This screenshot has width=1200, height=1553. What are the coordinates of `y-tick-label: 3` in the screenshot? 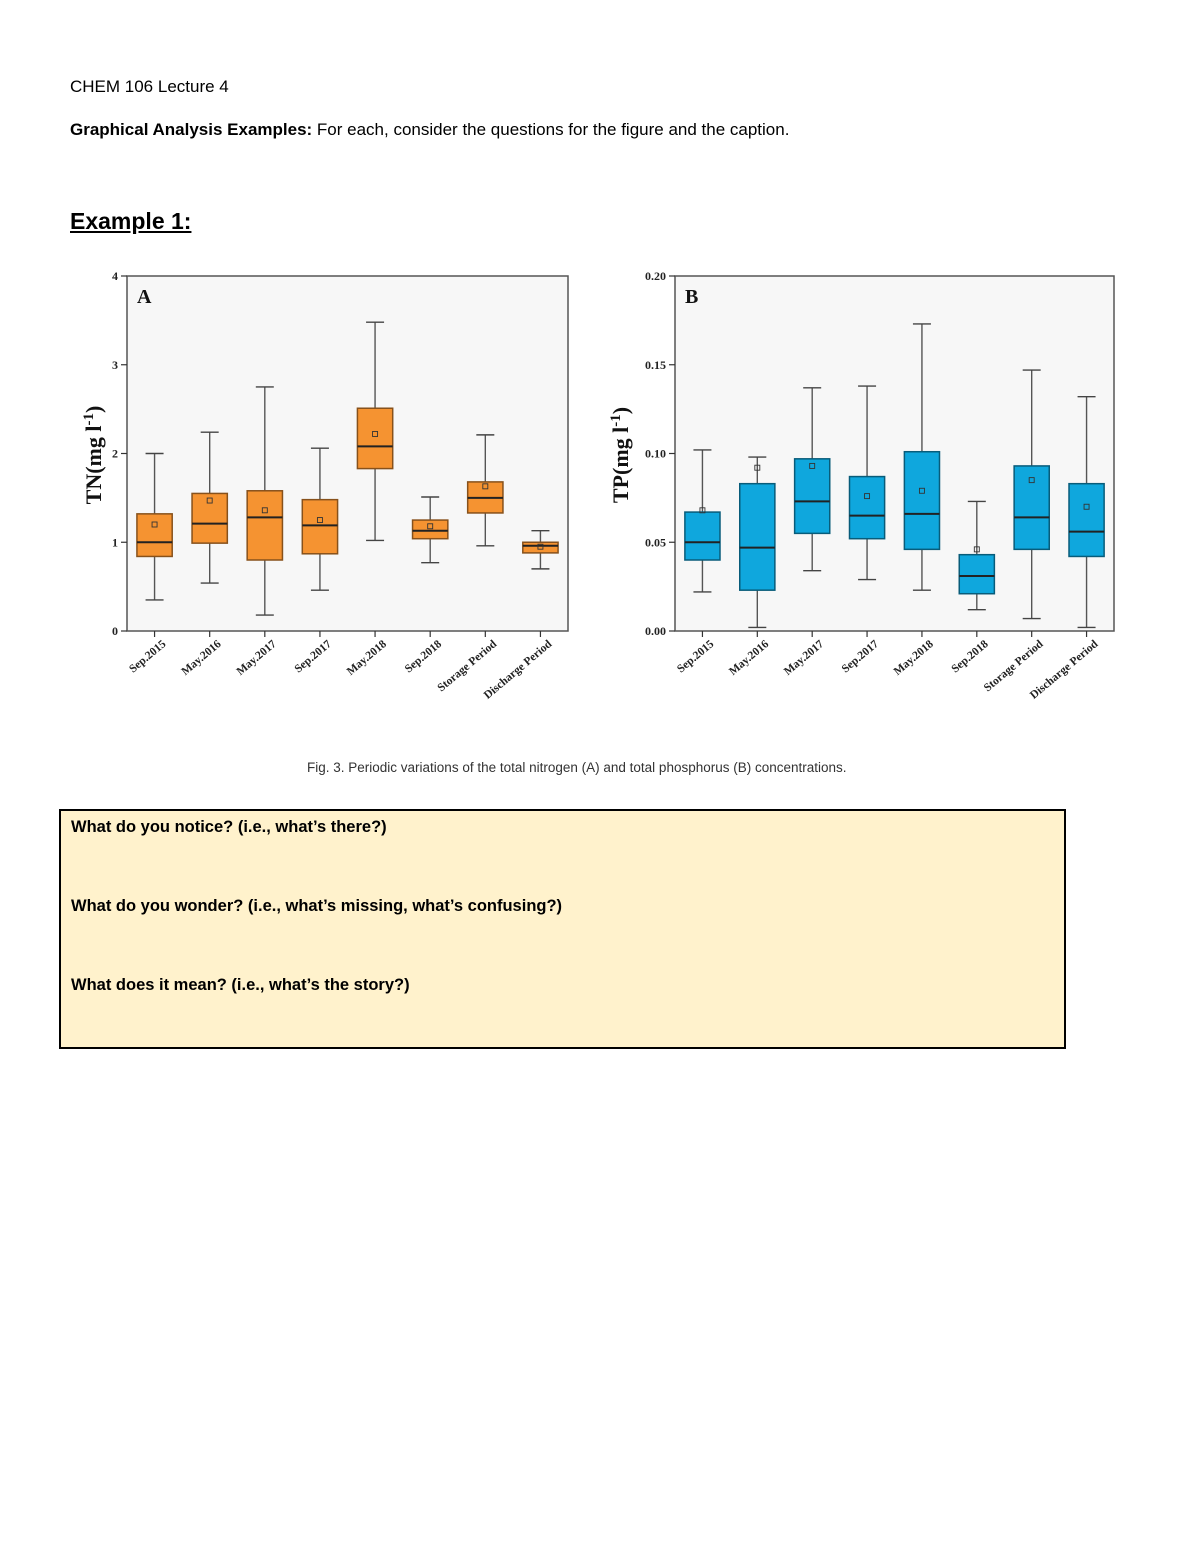 It's located at (115, 365).